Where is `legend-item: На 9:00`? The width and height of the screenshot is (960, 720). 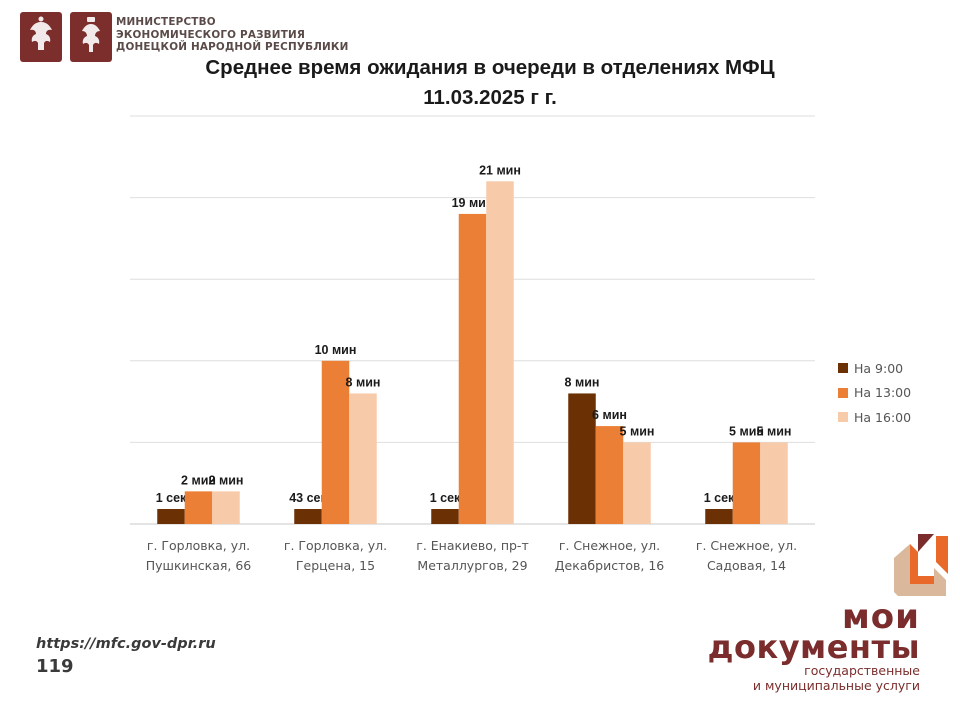
legend-item: На 9:00 is located at coordinates (874, 368).